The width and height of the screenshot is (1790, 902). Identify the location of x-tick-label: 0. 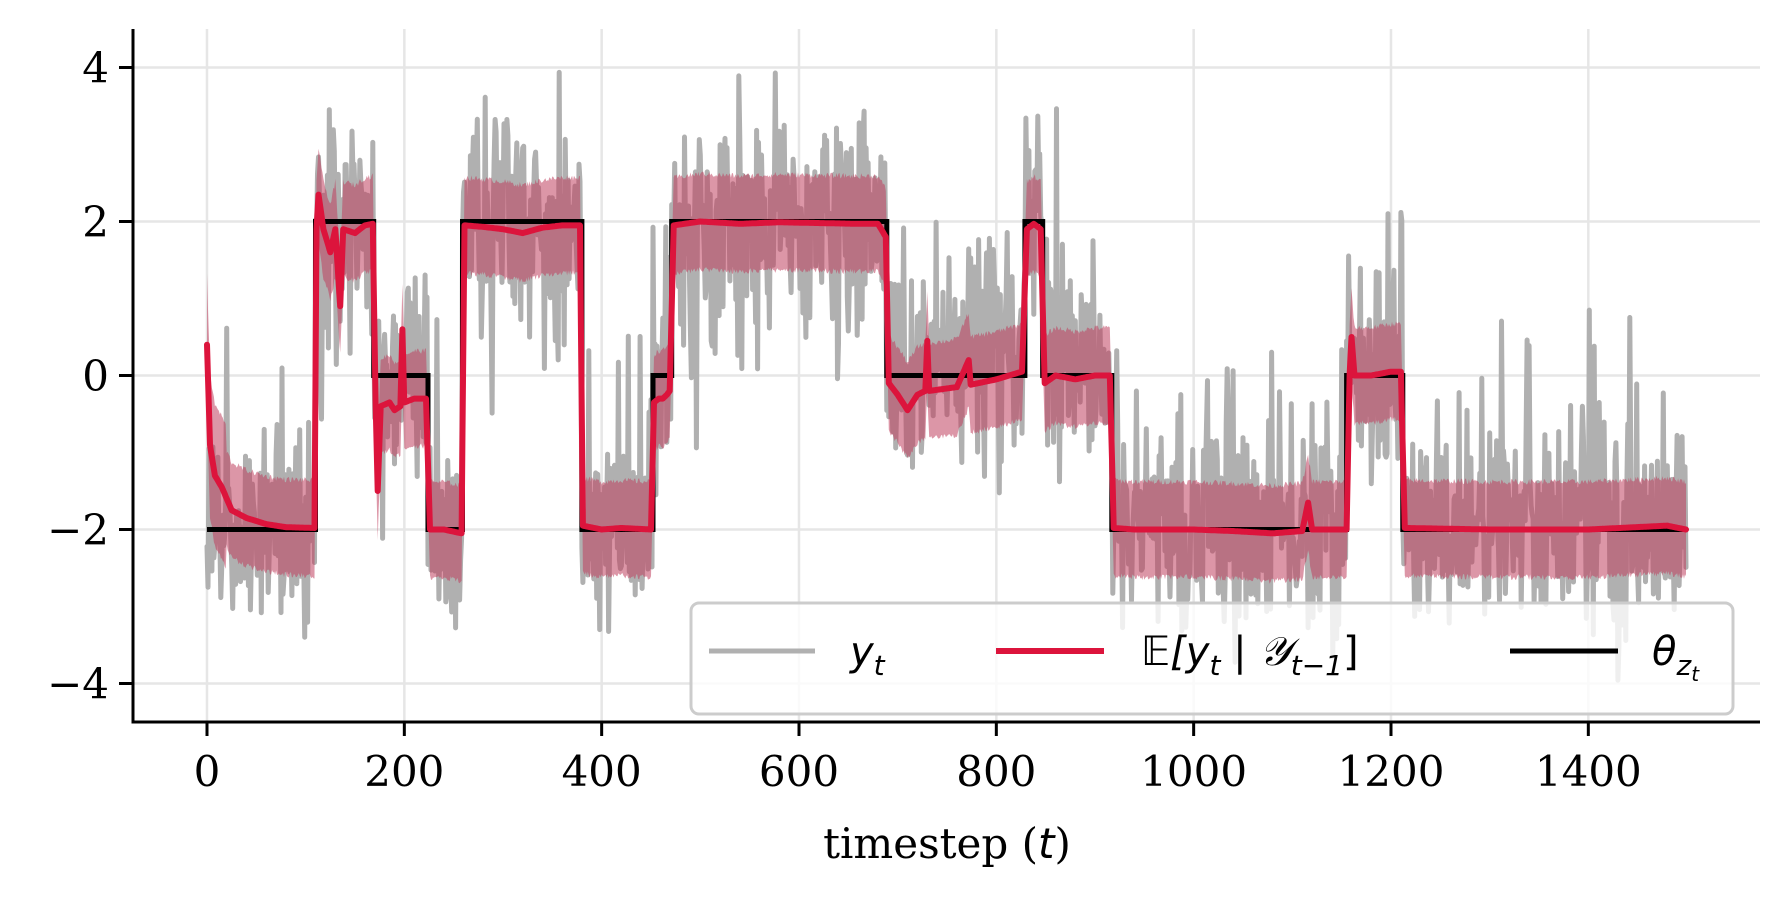
(207, 771).